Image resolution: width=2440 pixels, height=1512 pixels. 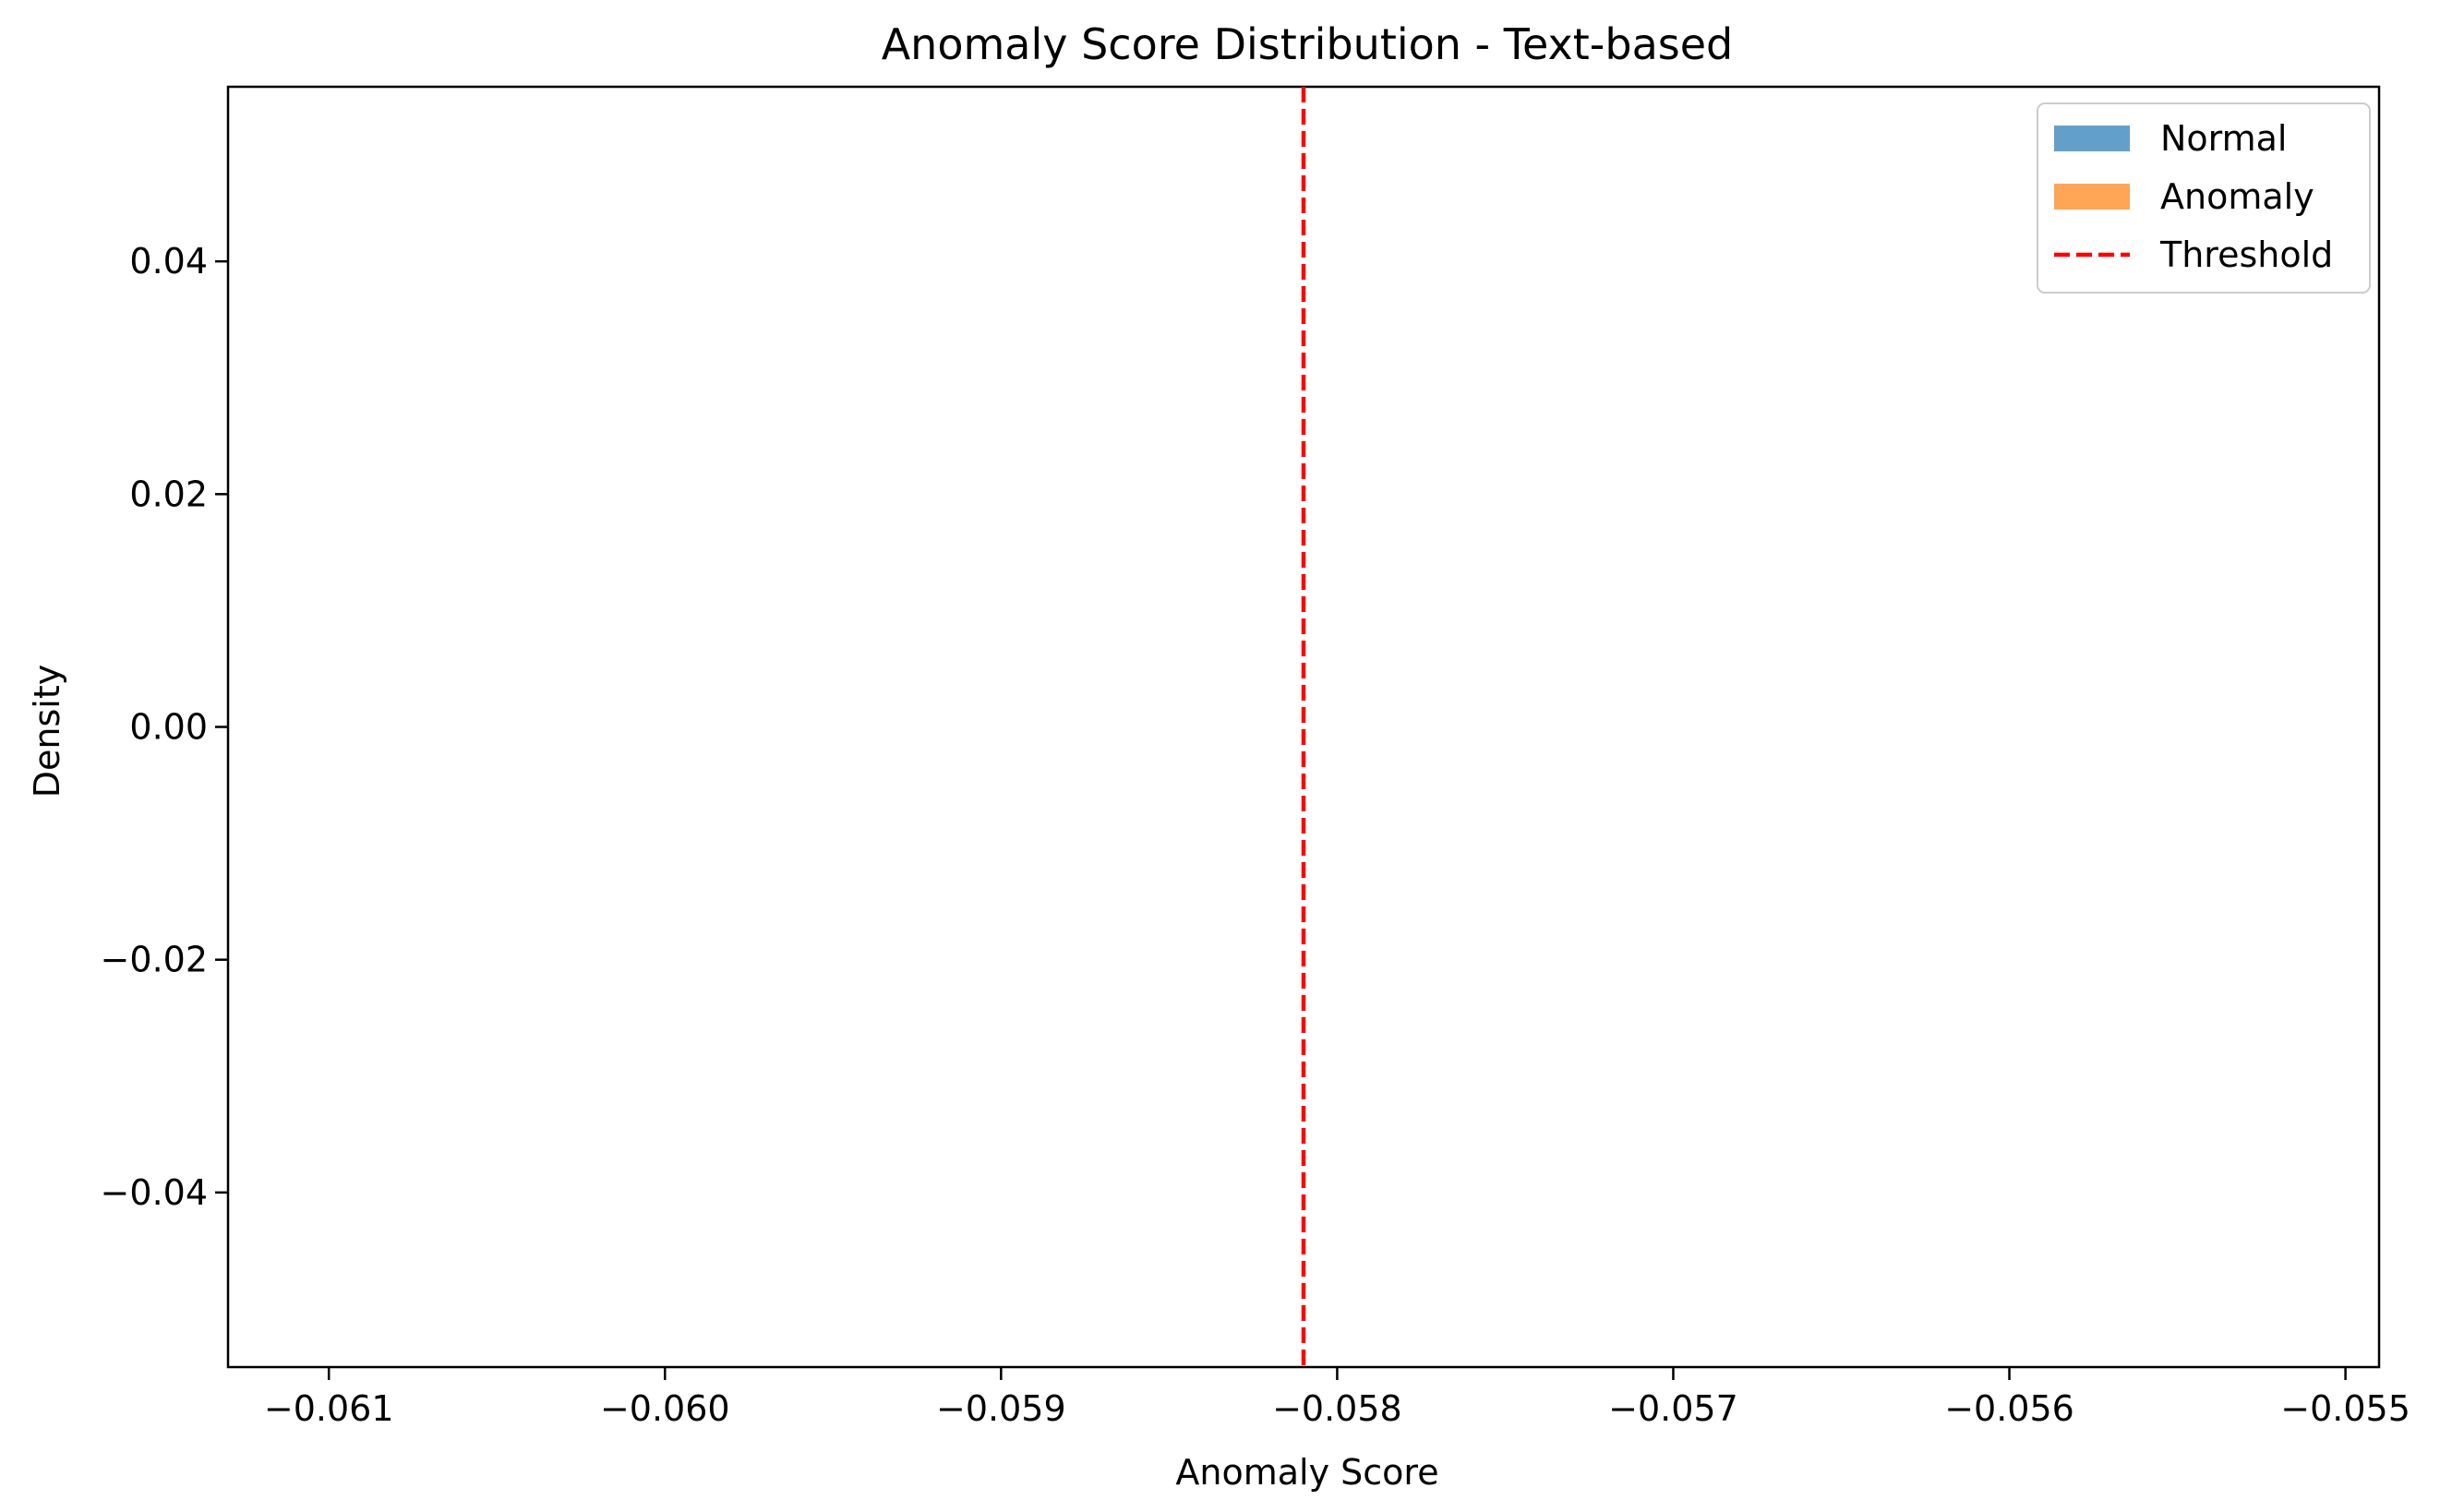 I want to click on legend-label: Anomaly, so click(x=2237, y=196).